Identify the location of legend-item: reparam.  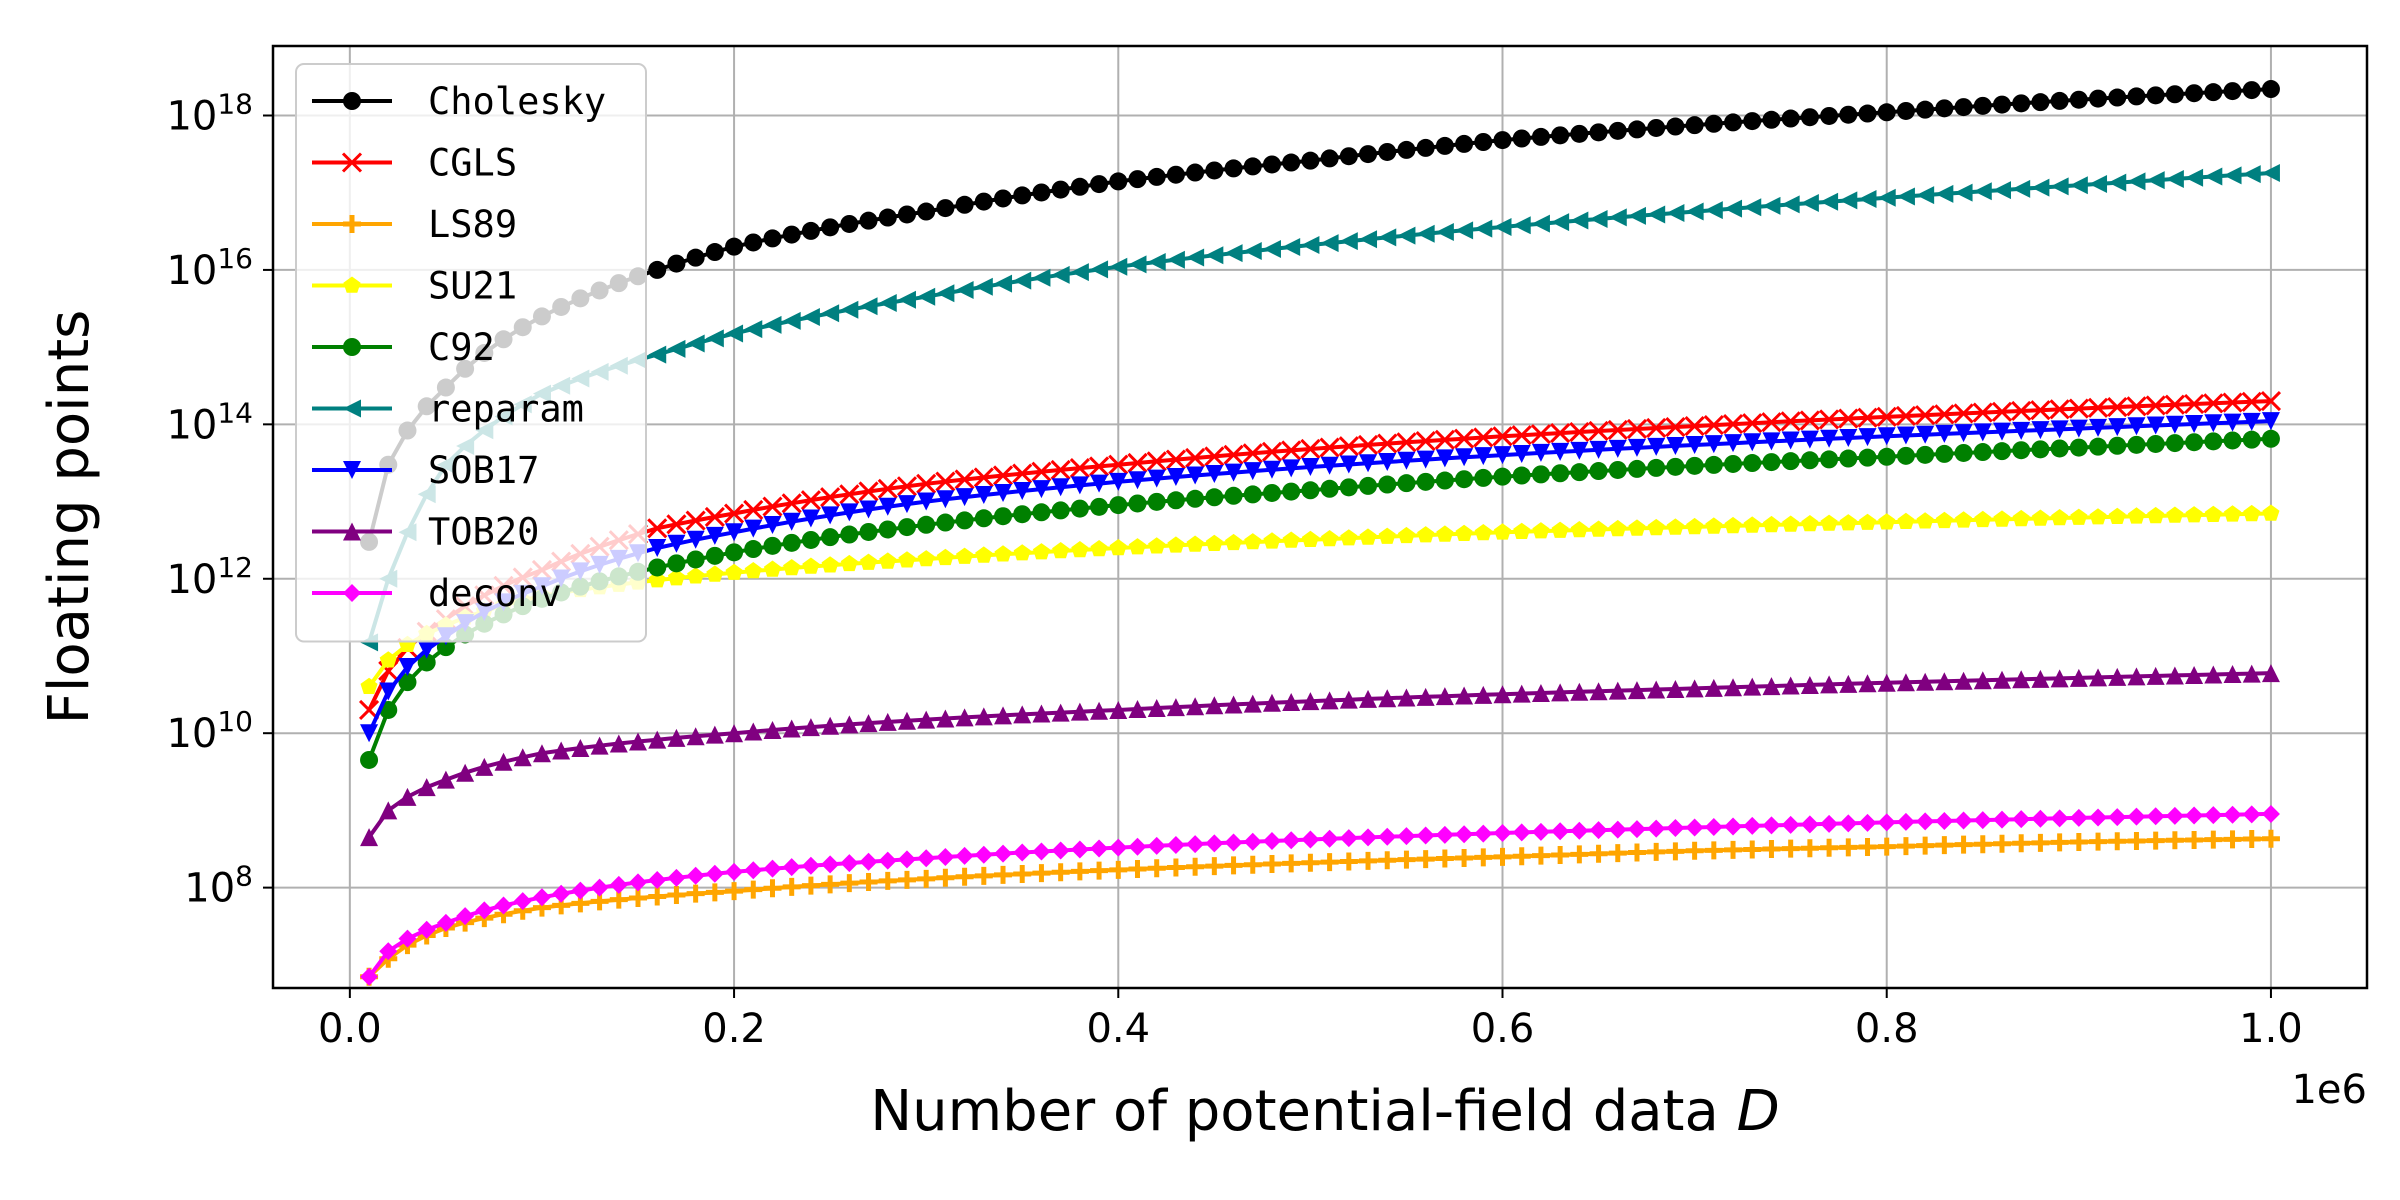
(448, 409).